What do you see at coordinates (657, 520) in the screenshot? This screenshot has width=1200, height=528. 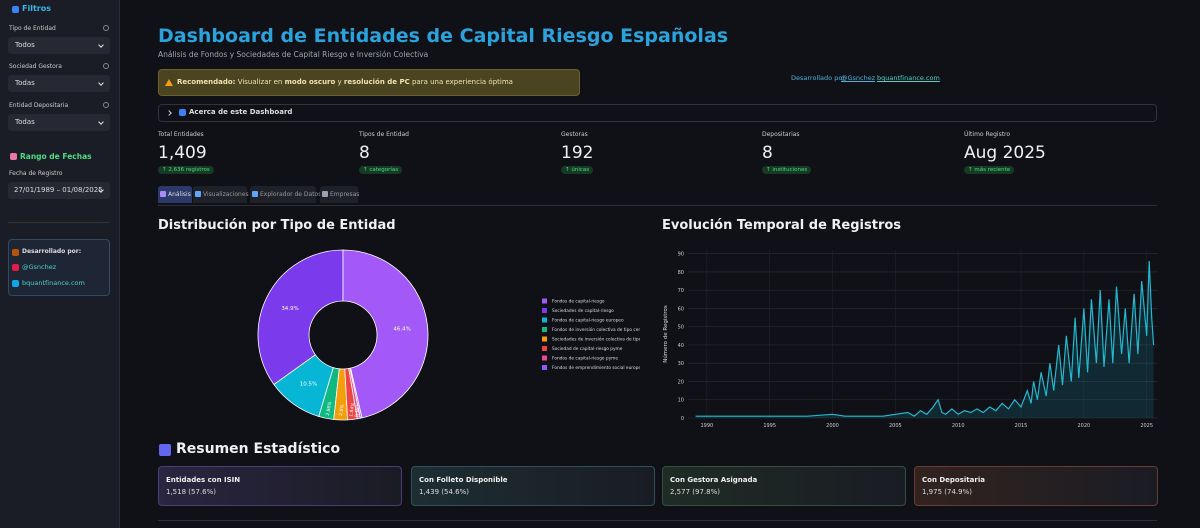 I see `bottom-line` at bounding box center [657, 520].